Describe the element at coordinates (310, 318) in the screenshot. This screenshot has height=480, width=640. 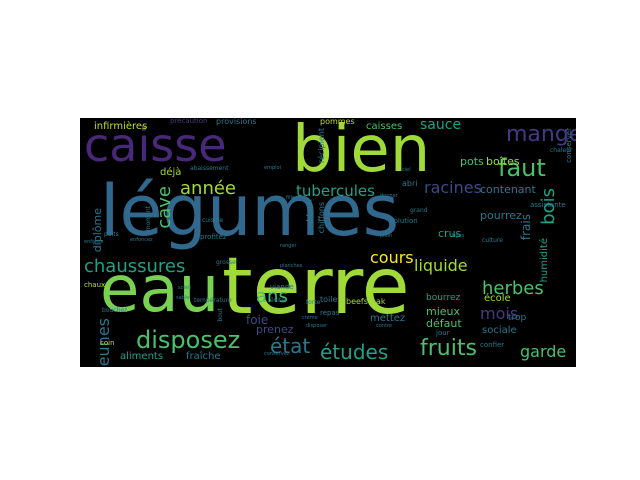
I see `cloud-word: crème` at that location.